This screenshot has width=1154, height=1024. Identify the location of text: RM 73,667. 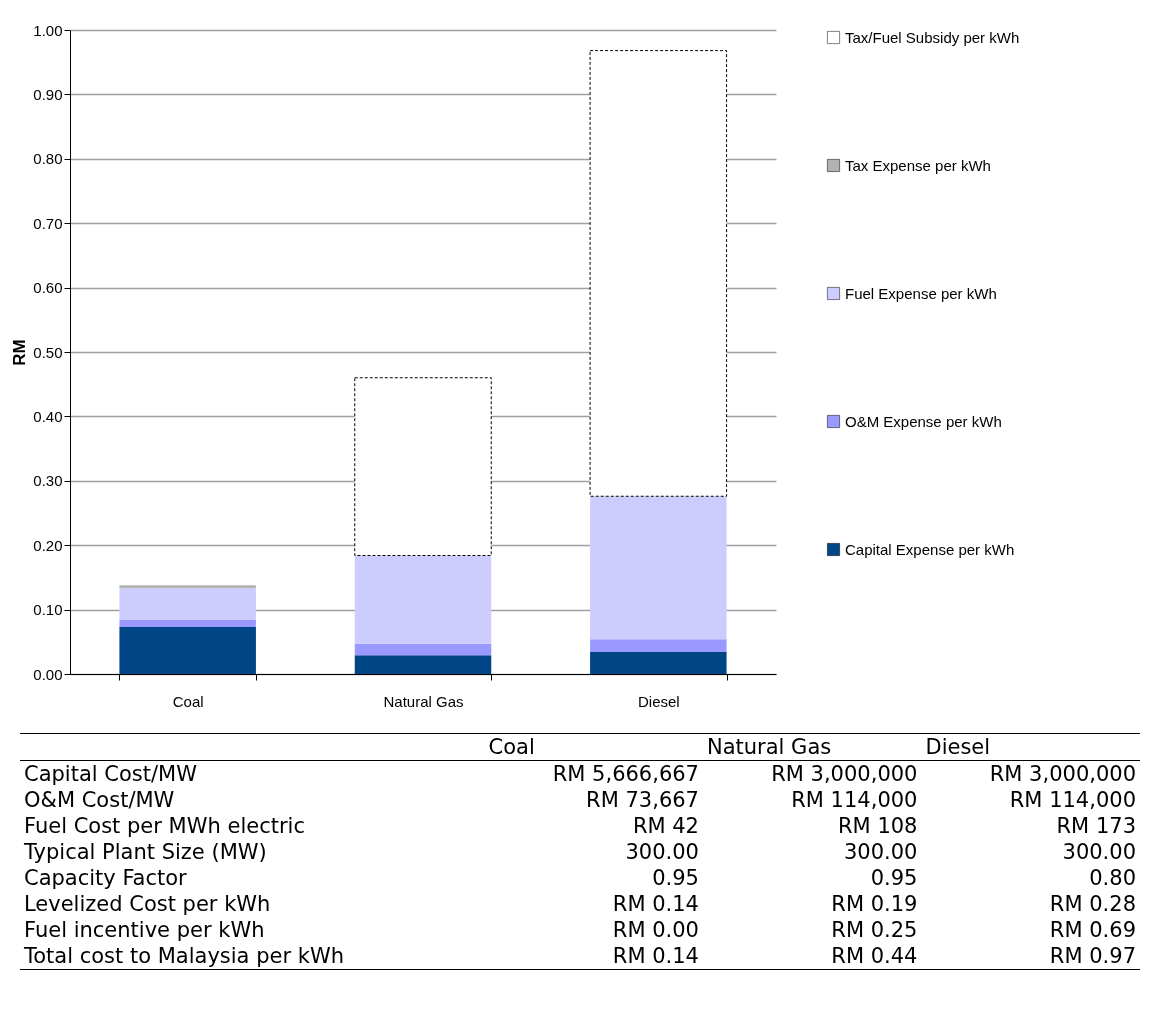
(642, 800).